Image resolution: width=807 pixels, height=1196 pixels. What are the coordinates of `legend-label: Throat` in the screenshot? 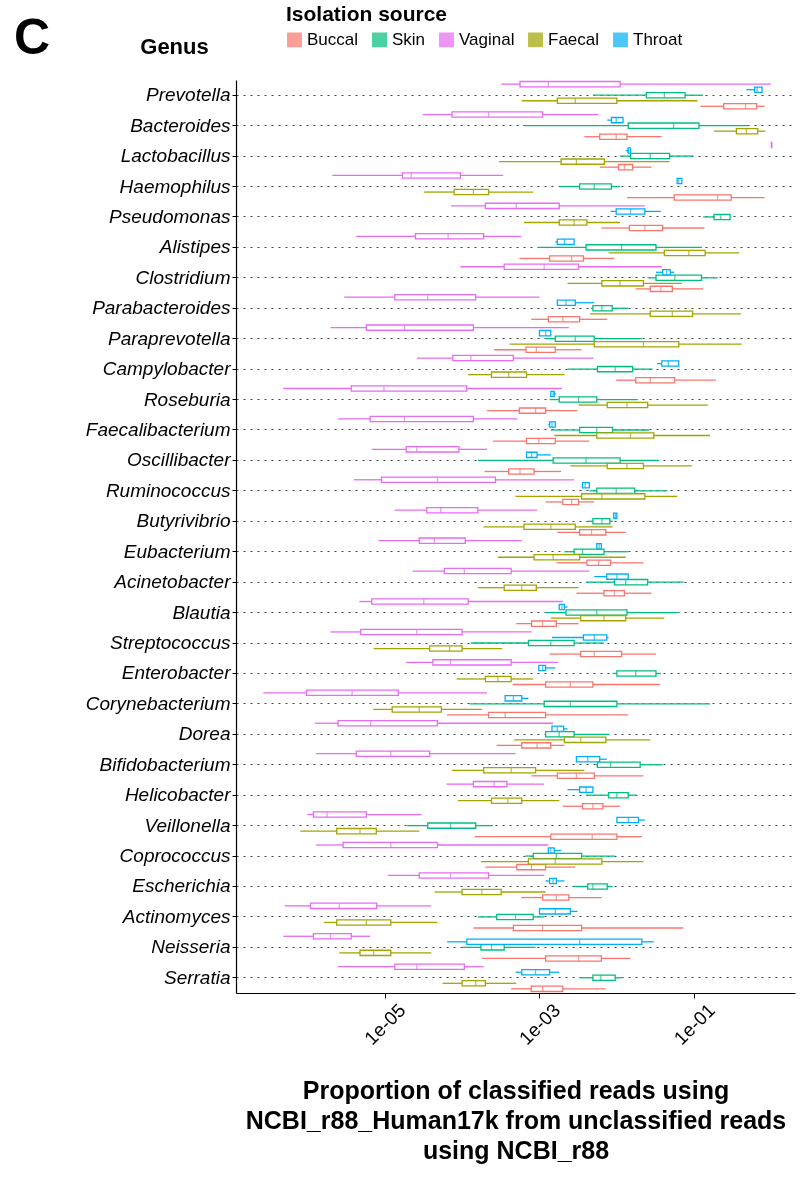 It's located at (658, 39).